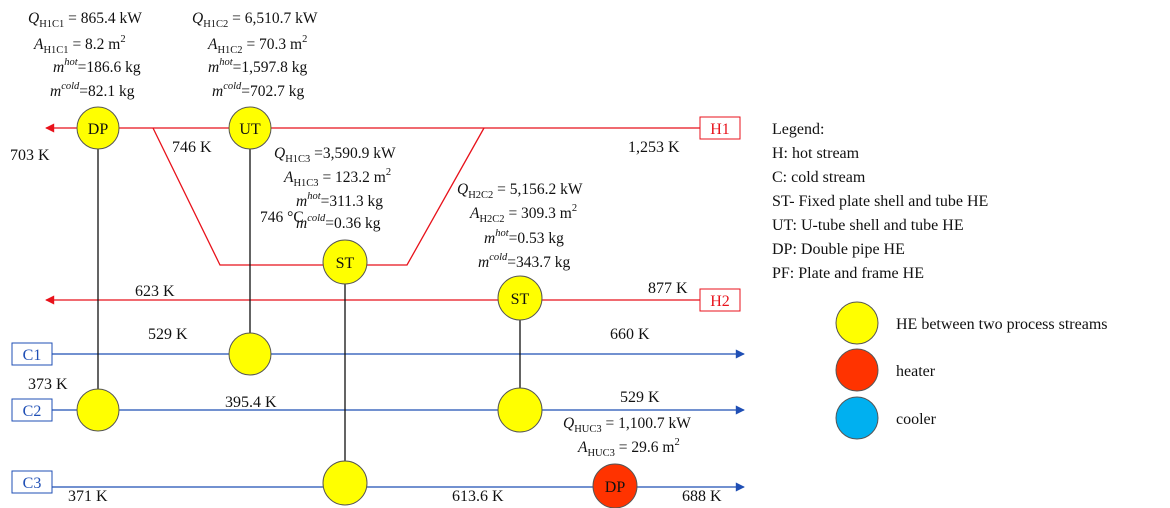 The image size is (1170, 508). What do you see at coordinates (668, 288) in the screenshot?
I see `h2-inlet-temp: 877 K` at bounding box center [668, 288].